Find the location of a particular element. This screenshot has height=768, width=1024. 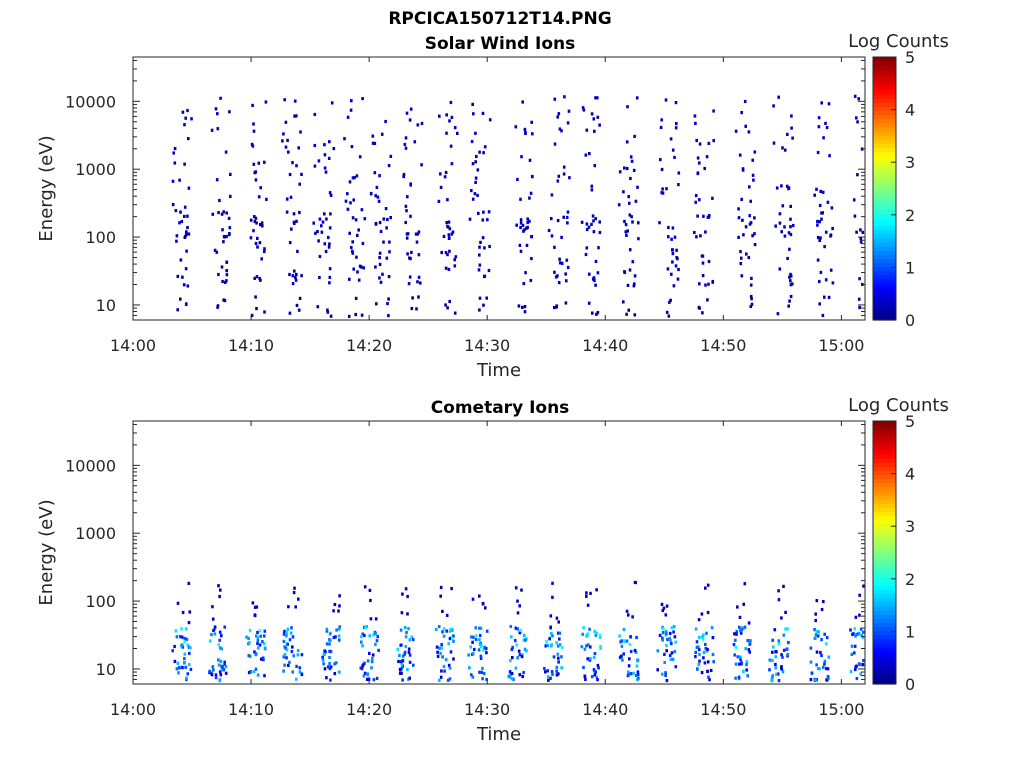

x-tick-label: 14:40 is located at coordinates (605, 709).